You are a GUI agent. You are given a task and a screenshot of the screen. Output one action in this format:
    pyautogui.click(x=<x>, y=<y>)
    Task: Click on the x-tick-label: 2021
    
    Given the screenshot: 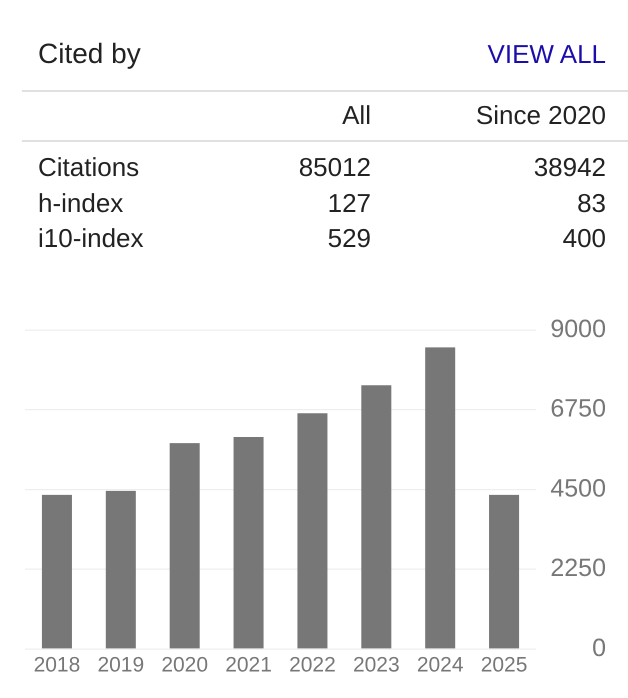 What is the action you would take?
    pyautogui.click(x=248, y=664)
    